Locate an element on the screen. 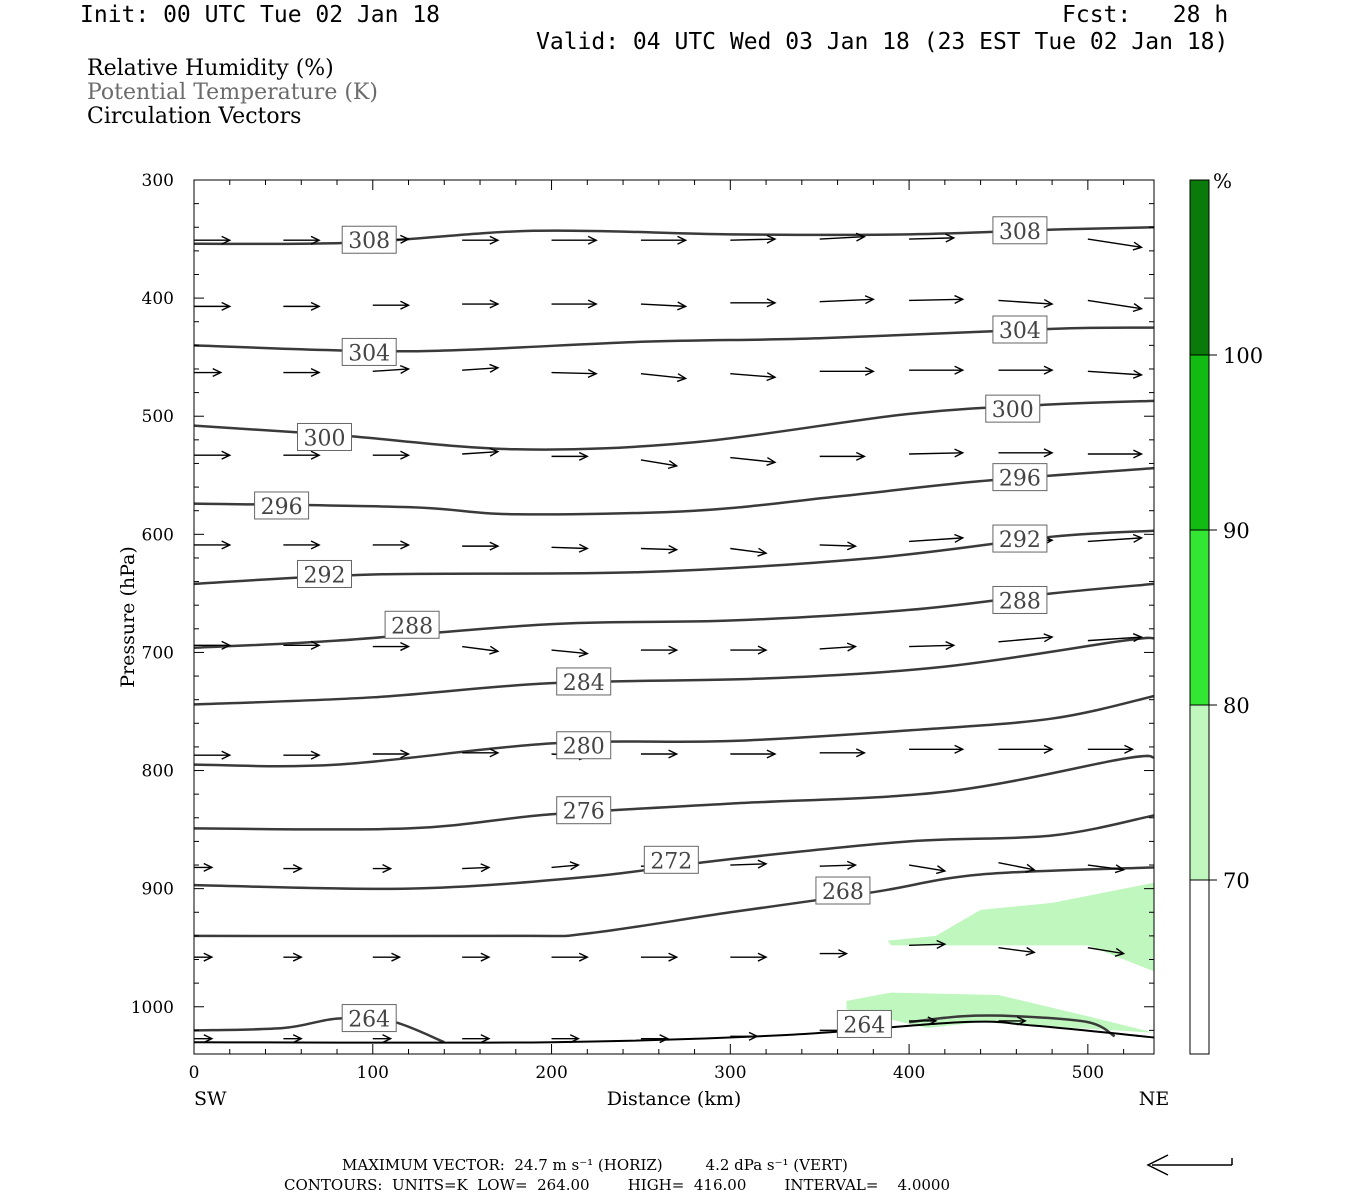  legend-potential-temperature: Potential Temperature (K) is located at coordinates (232, 92).